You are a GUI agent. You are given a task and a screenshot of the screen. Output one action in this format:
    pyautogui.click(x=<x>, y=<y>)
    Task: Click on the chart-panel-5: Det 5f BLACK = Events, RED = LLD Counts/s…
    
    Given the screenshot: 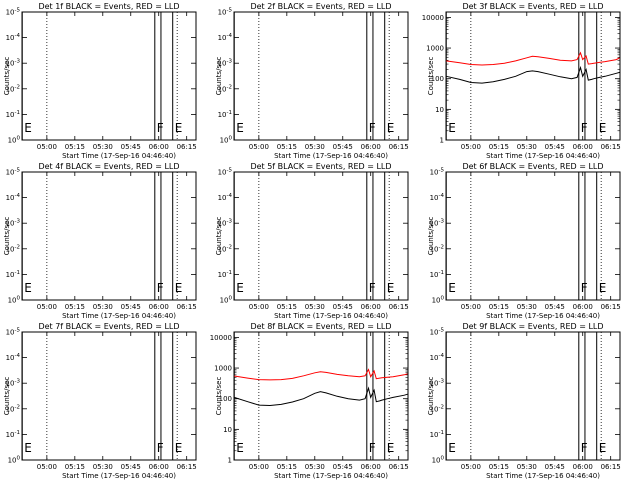 What is the action you would take?
    pyautogui.click(x=312, y=241)
    